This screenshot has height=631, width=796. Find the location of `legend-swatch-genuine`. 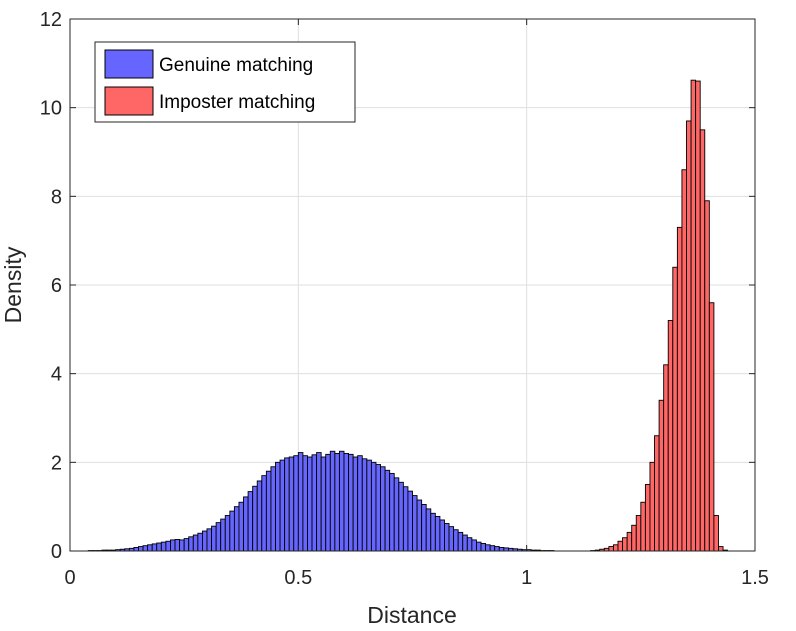

legend-swatch-genuine is located at coordinates (129, 64).